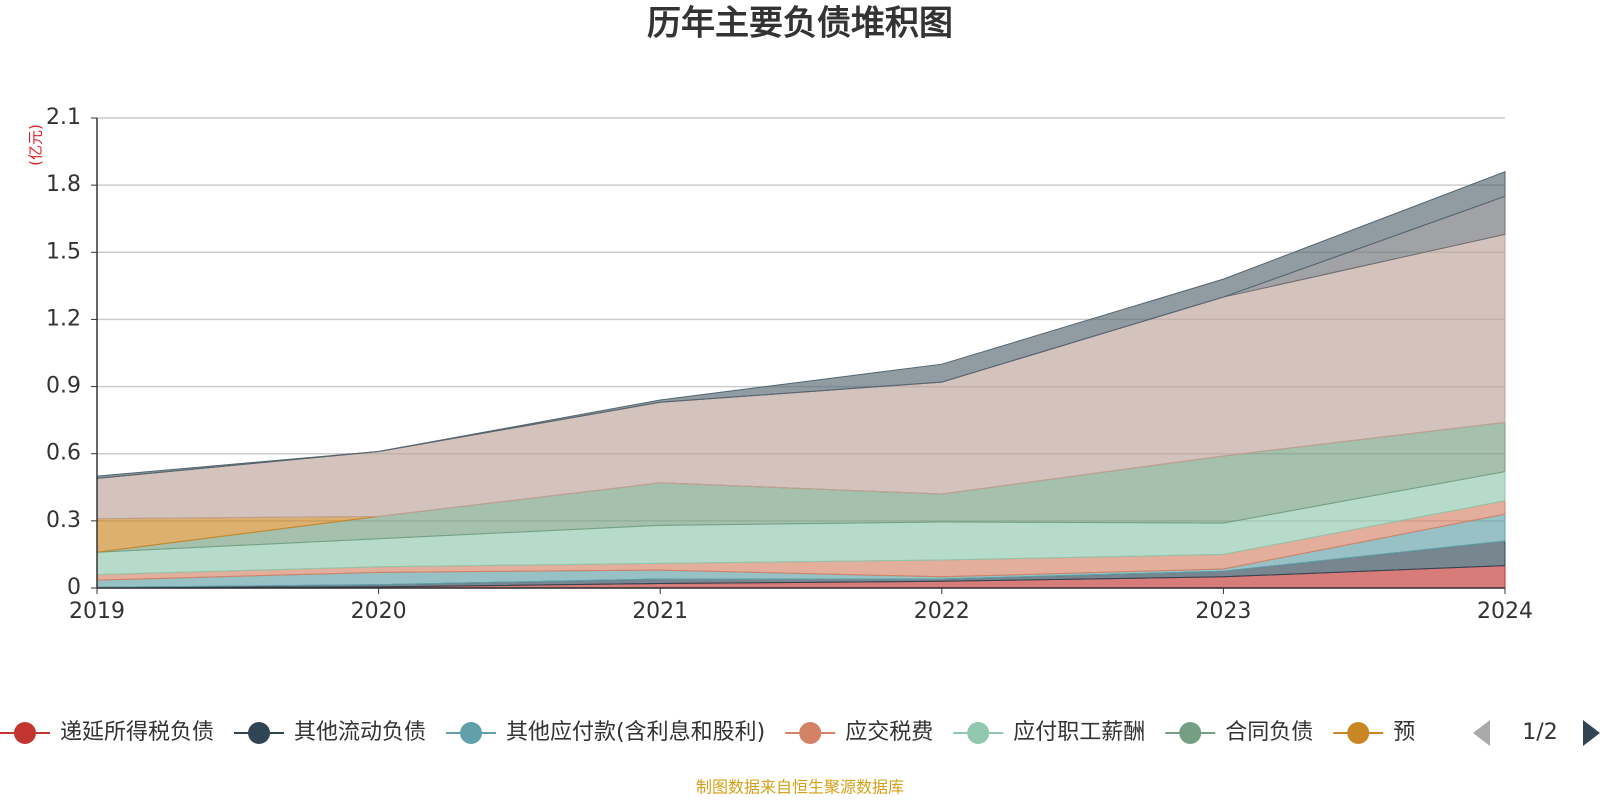 The image size is (1600, 804). What do you see at coordinates (63, 117) in the screenshot?
I see `y-tick-label: 2.1` at bounding box center [63, 117].